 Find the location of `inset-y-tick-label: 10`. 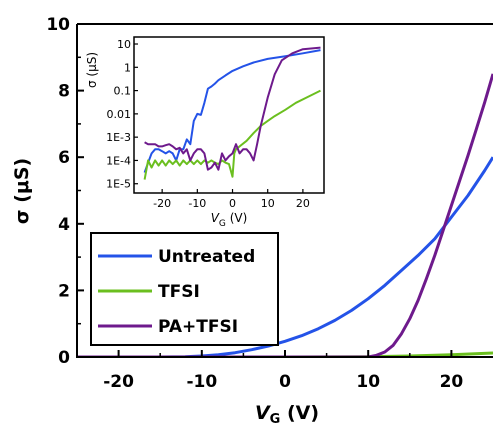

inset-y-tick-label: 10 is located at coordinates (124, 44).